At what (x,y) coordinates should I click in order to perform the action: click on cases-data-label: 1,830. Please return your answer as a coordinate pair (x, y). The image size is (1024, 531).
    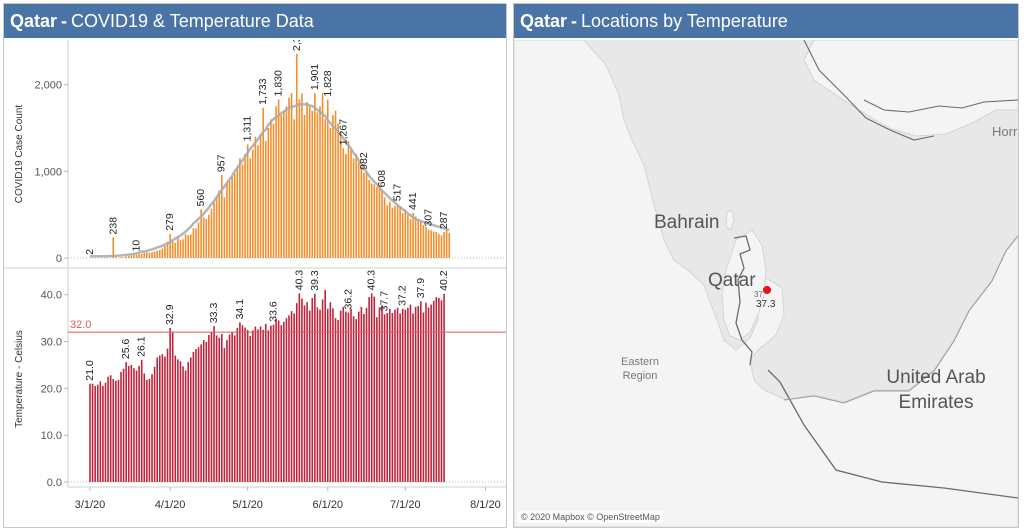
    Looking at the image, I should click on (279, 83).